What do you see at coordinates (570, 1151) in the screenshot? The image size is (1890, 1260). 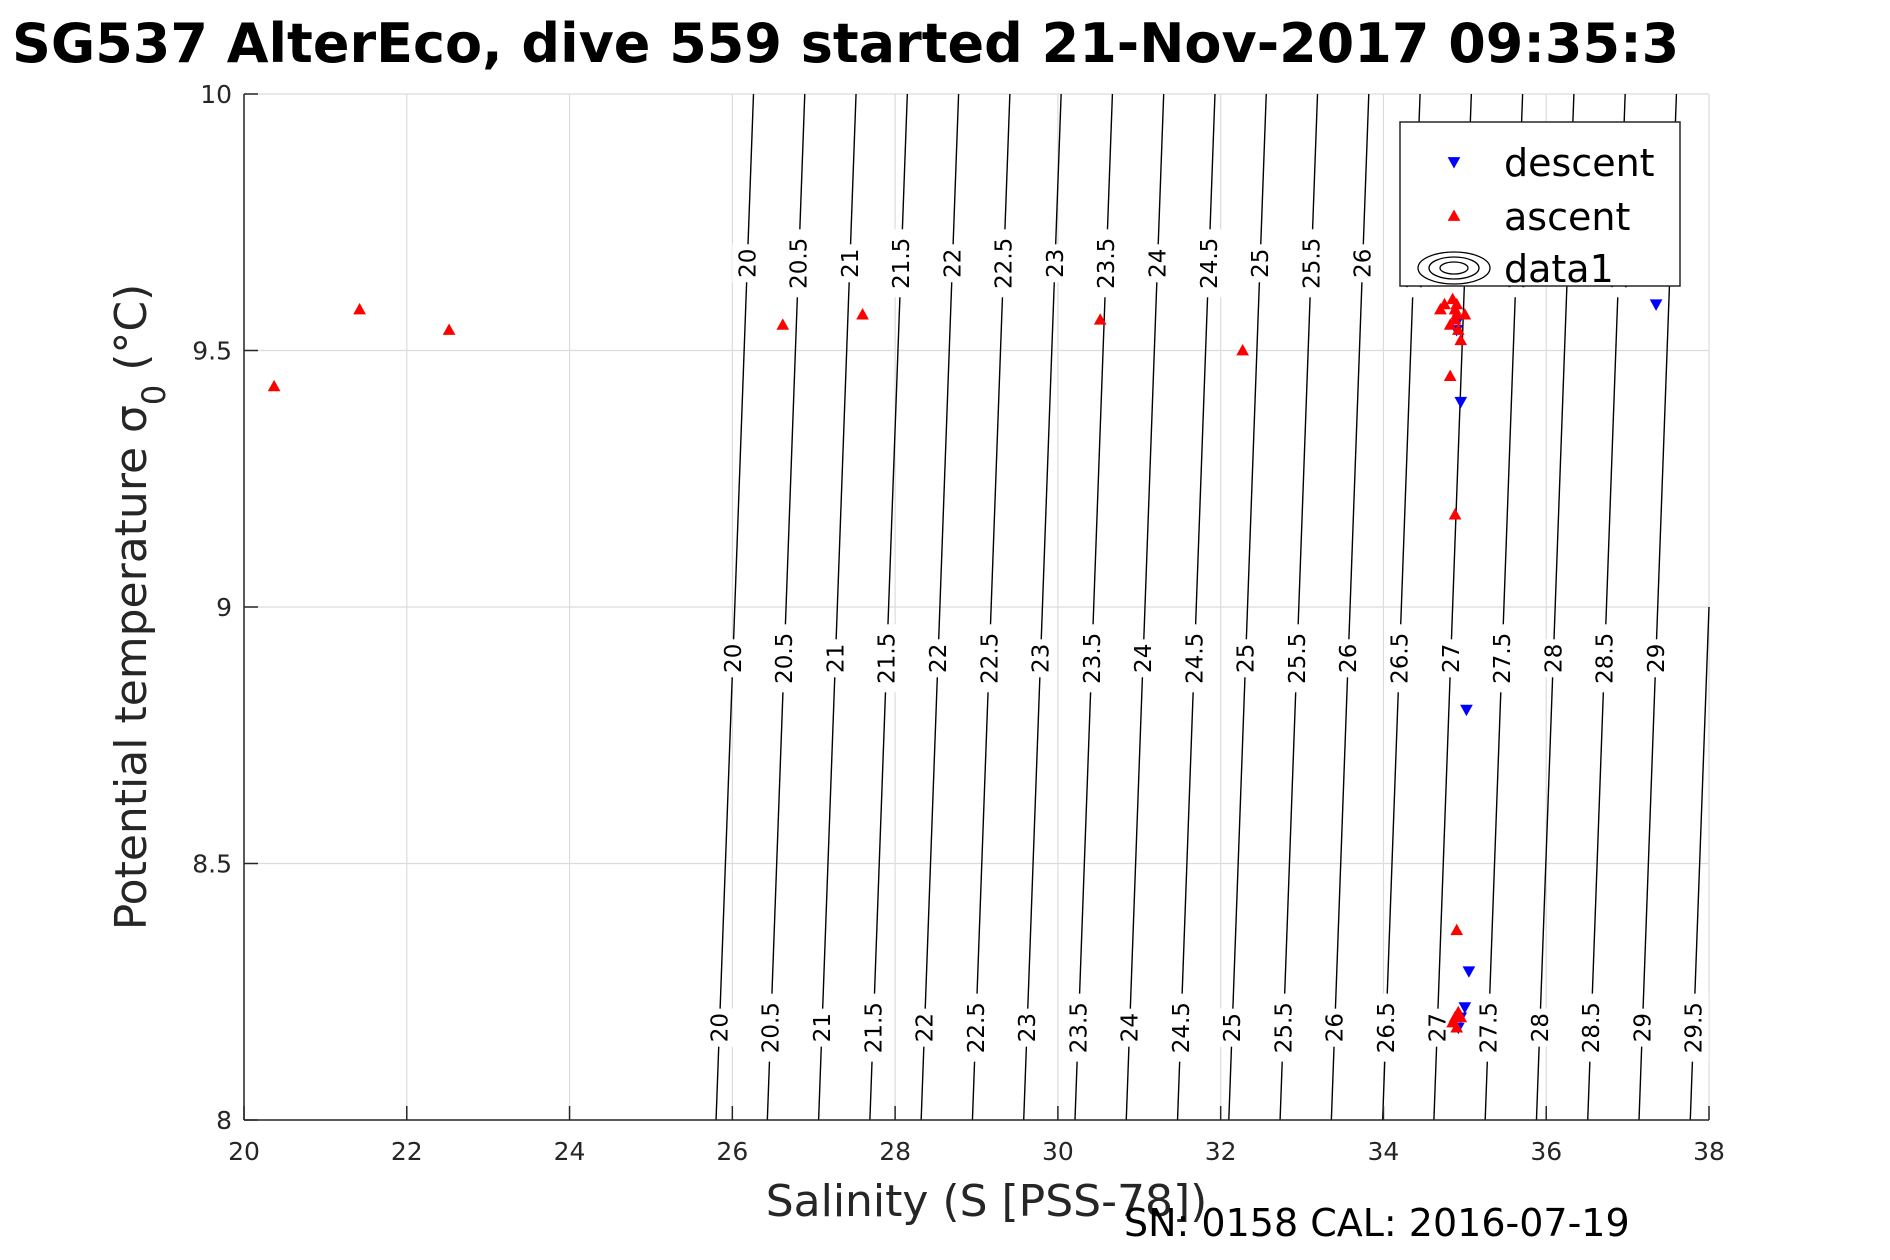 I see `x-tick-label: 24` at bounding box center [570, 1151].